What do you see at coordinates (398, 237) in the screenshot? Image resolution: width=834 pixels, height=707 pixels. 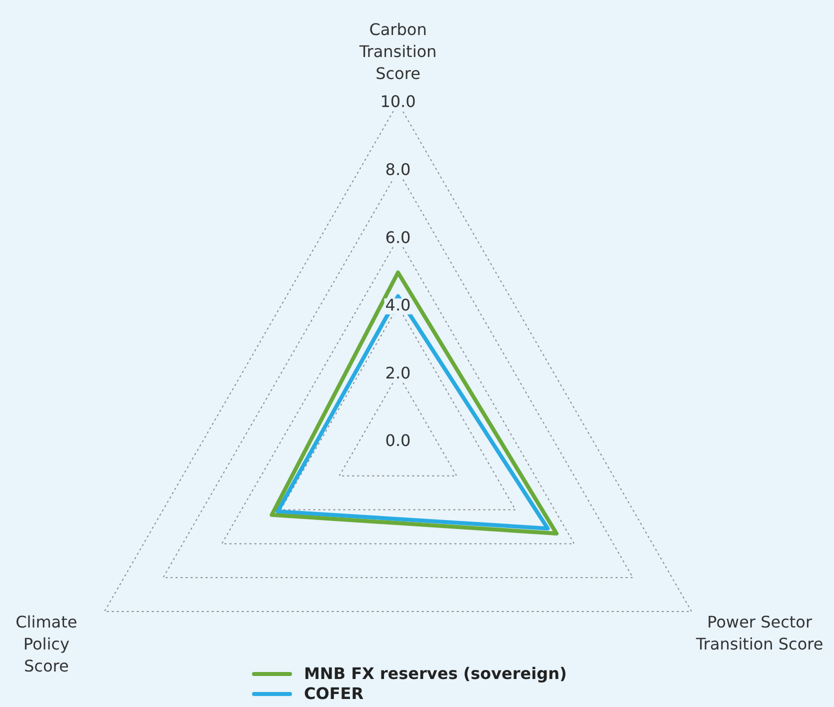 I see `y-tick-label: 6.0` at bounding box center [398, 237].